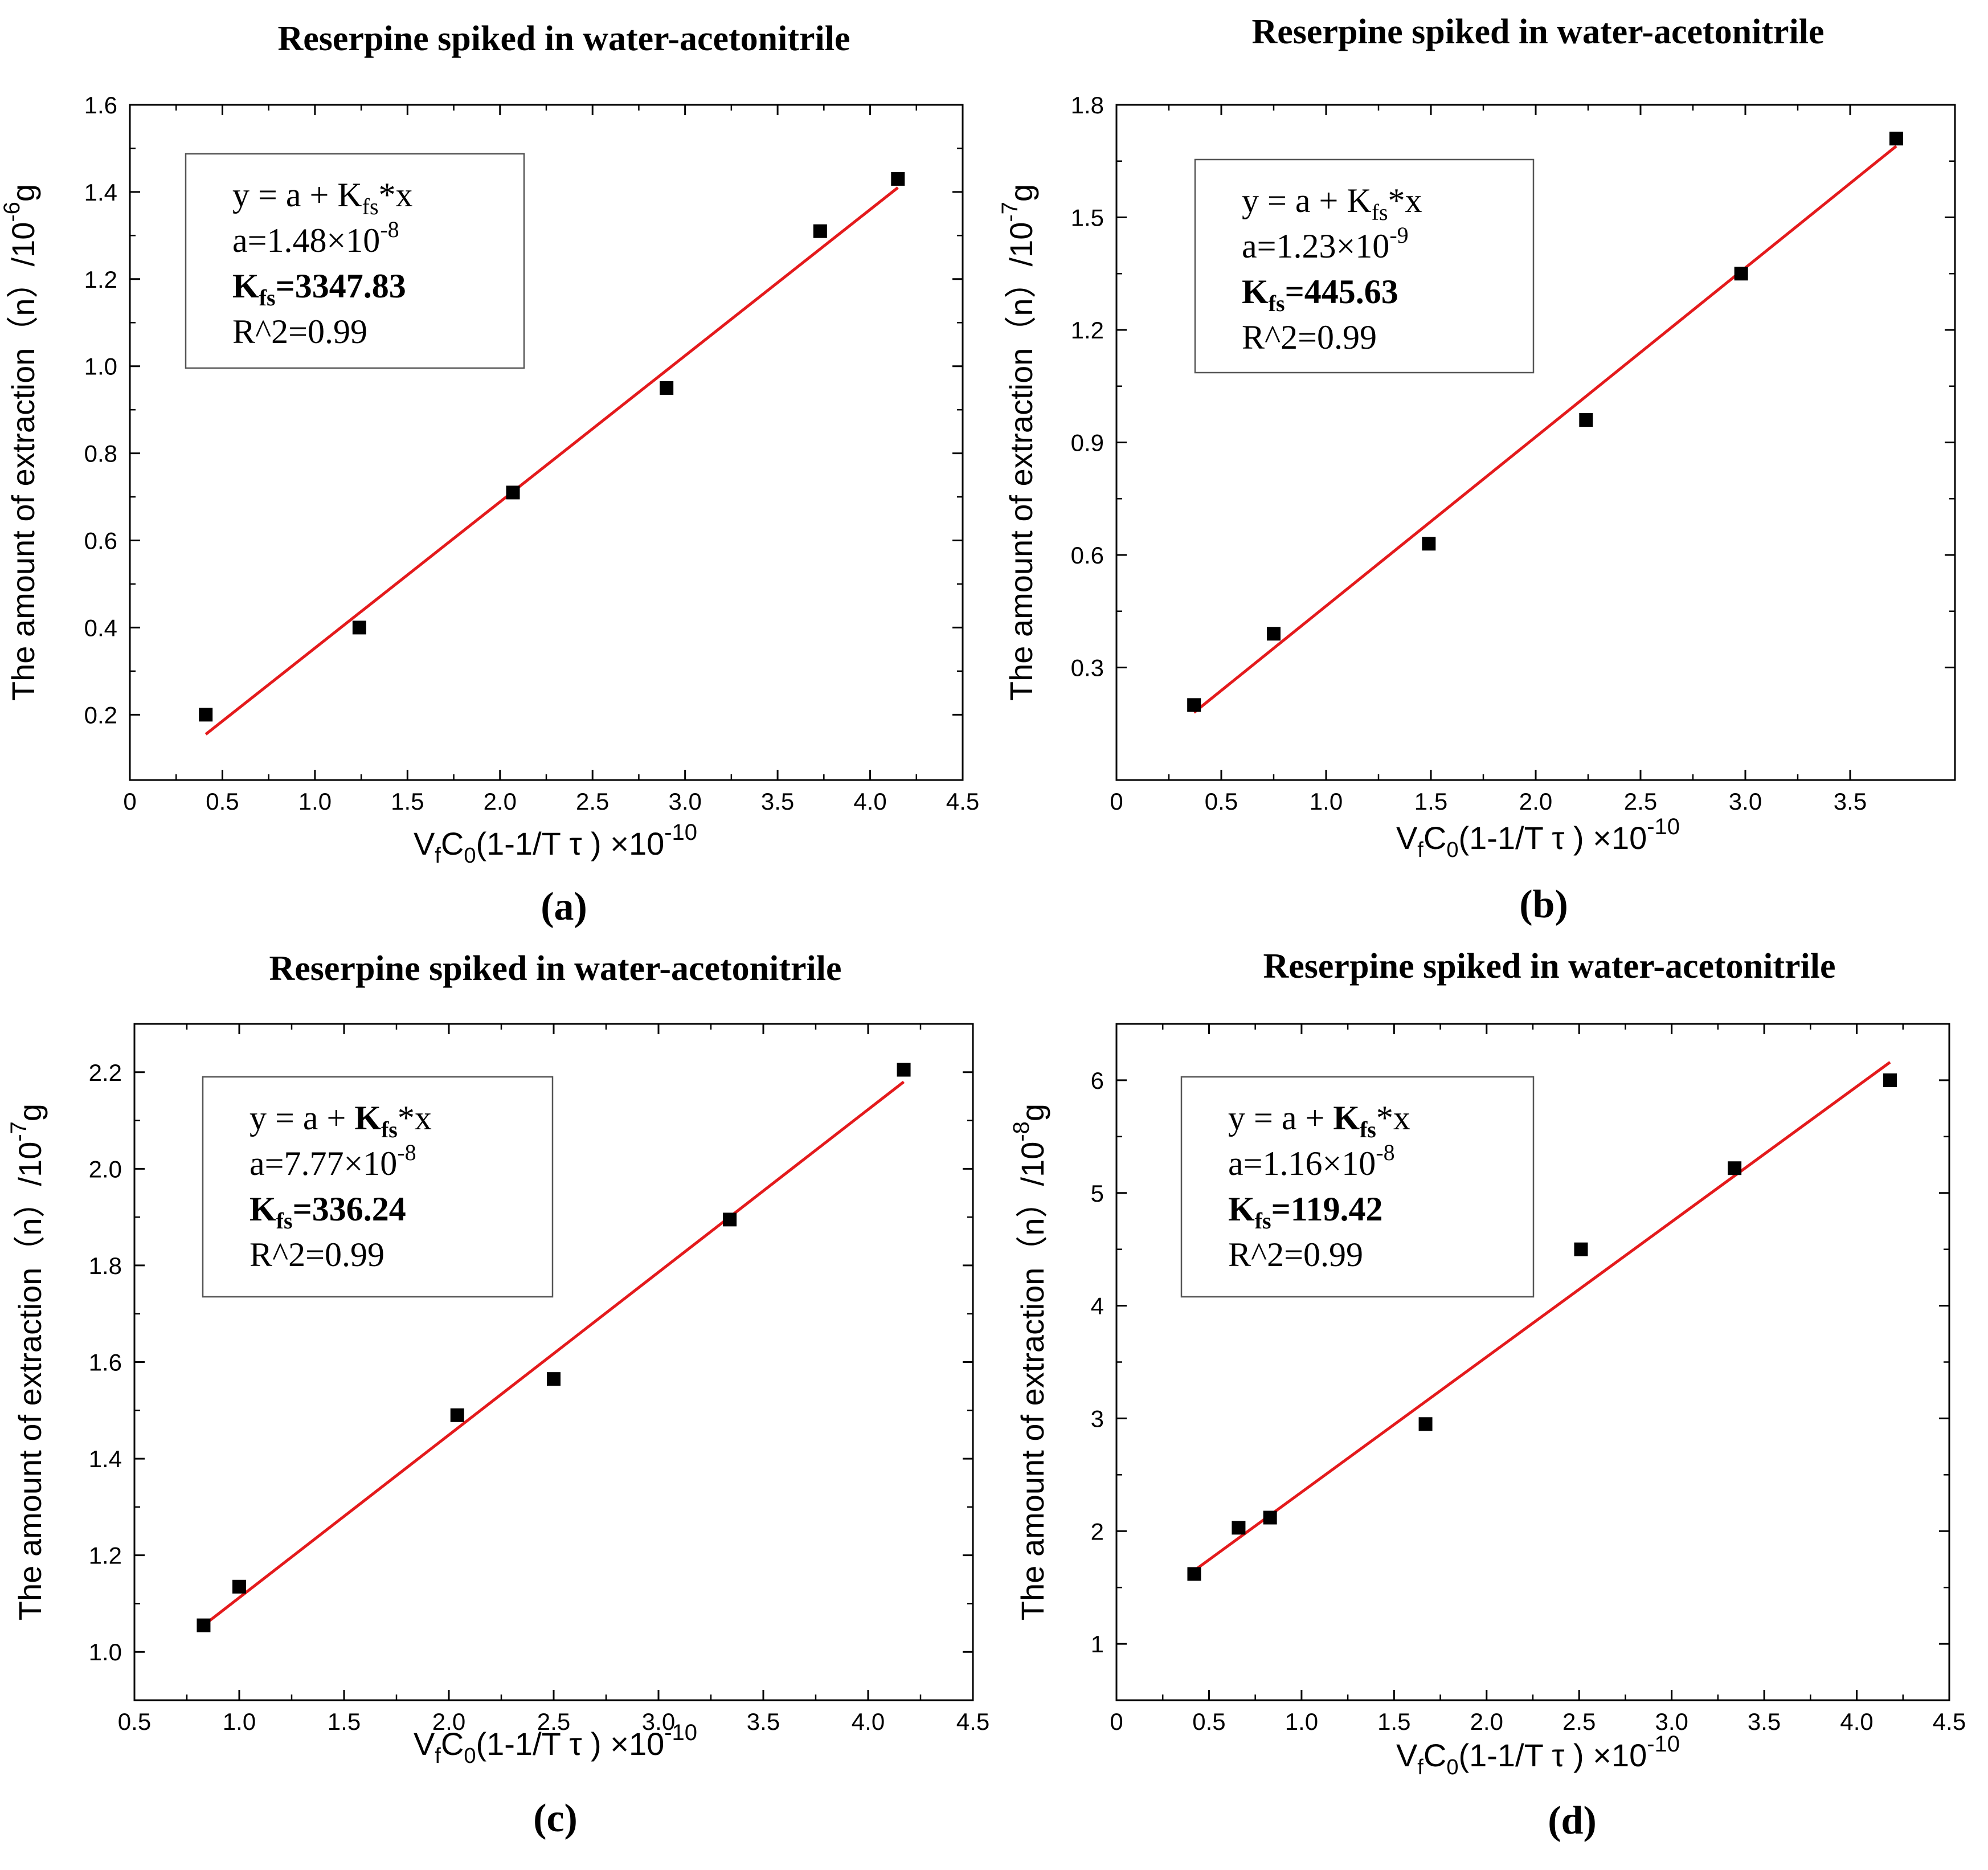  What do you see at coordinates (100, 193) in the screenshot?
I see `y-tick-label: 1.4` at bounding box center [100, 193].